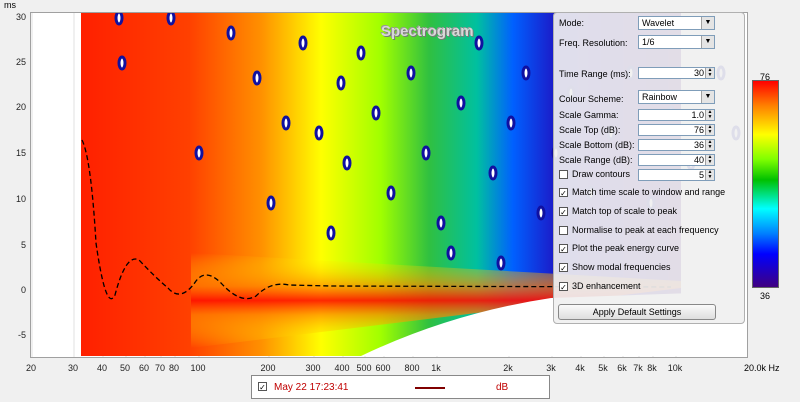 The image size is (800, 402). What do you see at coordinates (642, 193) in the screenshot?
I see `option-checkbox: ✓ Match time scale to window and range` at bounding box center [642, 193].